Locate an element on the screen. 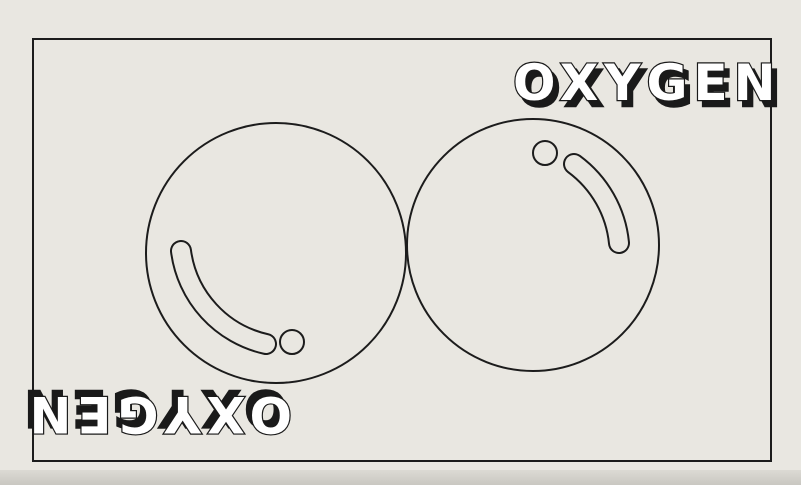 This screenshot has height=485, width=801. label-bottom-text: OXYGEN is located at coordinates (157, 414).